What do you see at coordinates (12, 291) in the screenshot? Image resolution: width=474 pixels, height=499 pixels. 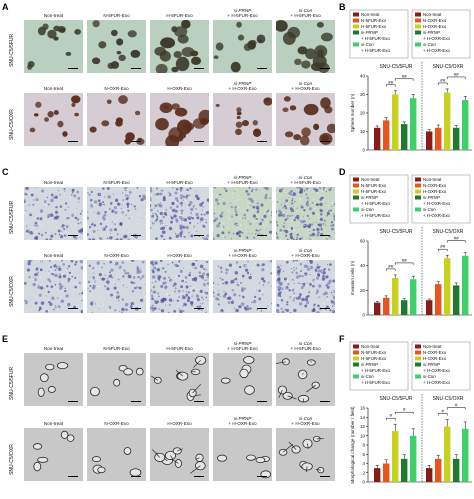 I see `row-label: SNU-C5/OXR` at bounding box center [12, 291].